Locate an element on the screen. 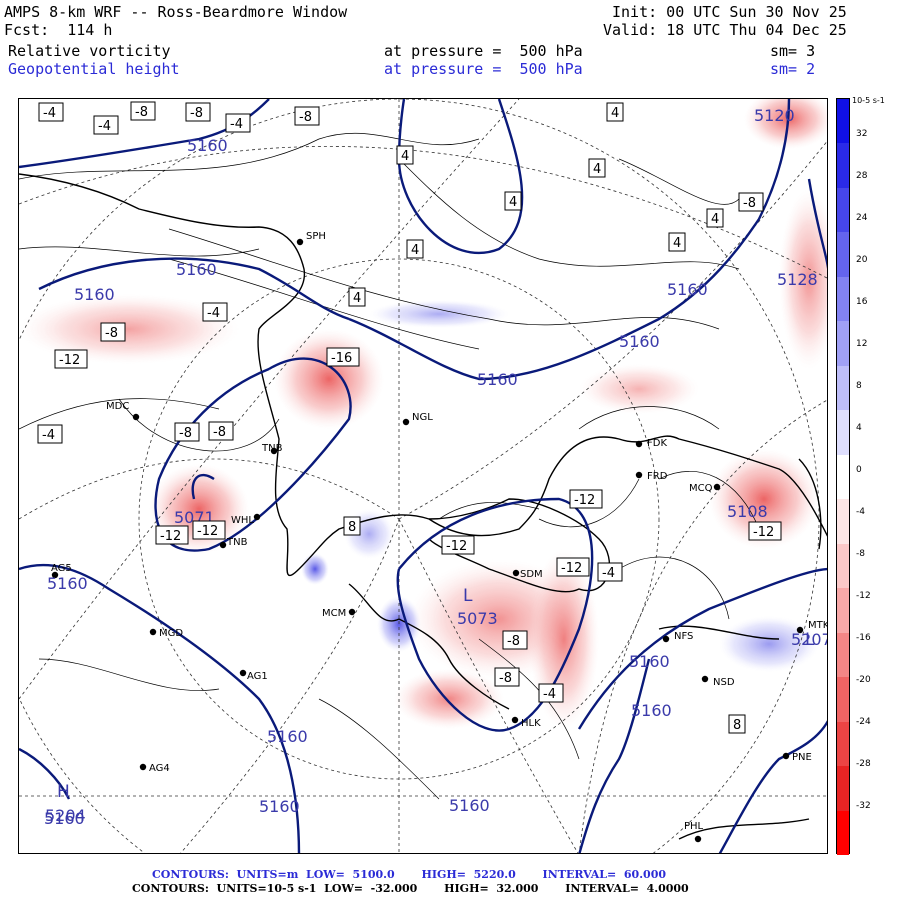 This screenshot has width=900, height=900. colorbar-tick: -12 is located at coordinates (863, 596).